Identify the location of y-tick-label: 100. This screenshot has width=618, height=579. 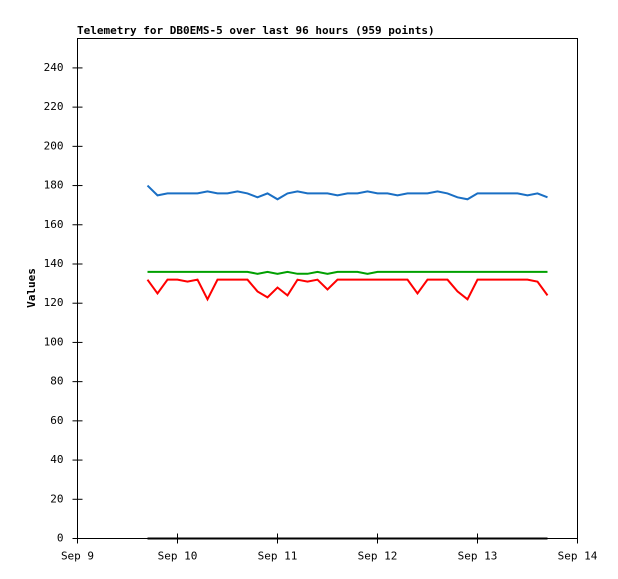
(54, 341).